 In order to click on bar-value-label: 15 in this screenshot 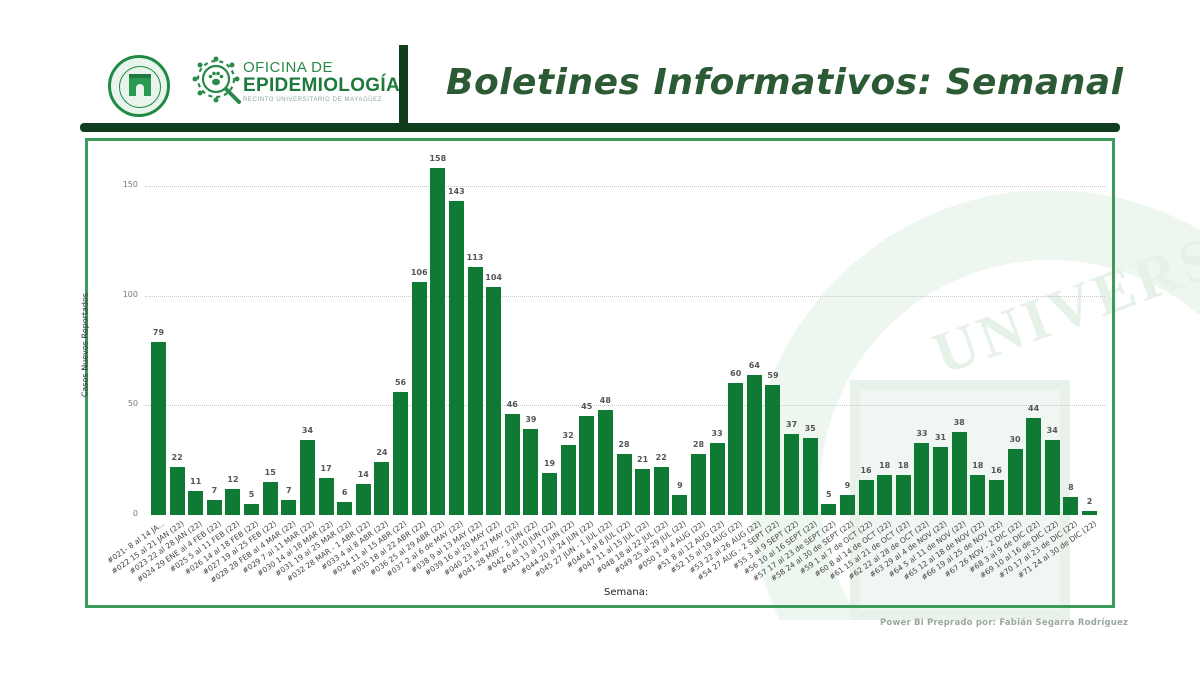, I will do `click(270, 473)`.